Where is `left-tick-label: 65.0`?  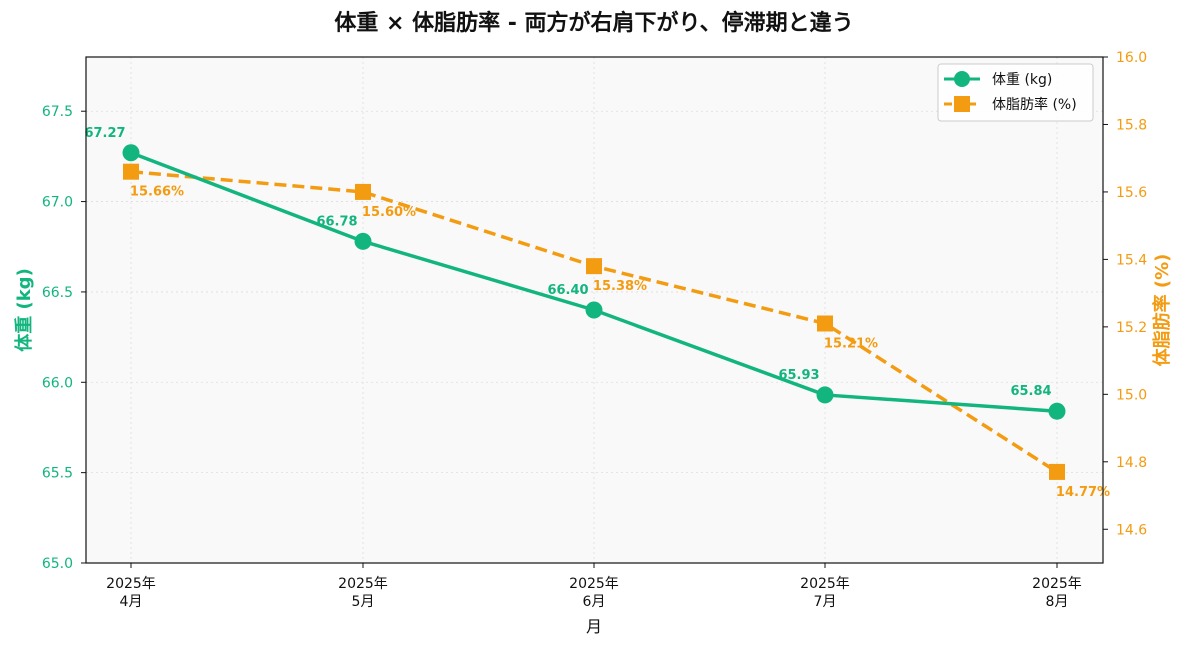 left-tick-label: 65.0 is located at coordinates (57, 564).